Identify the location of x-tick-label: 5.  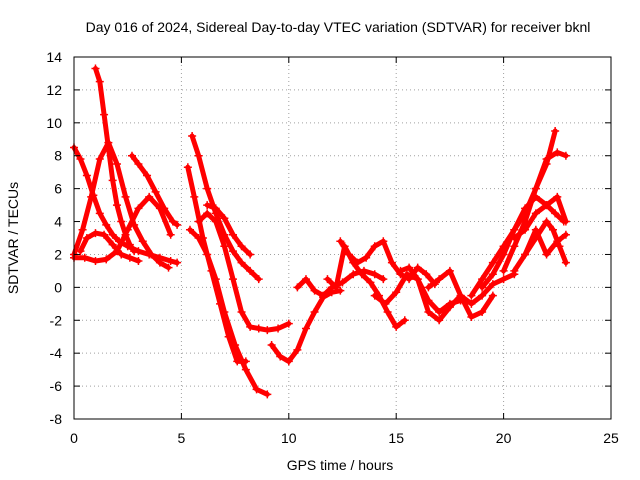
(182, 438).